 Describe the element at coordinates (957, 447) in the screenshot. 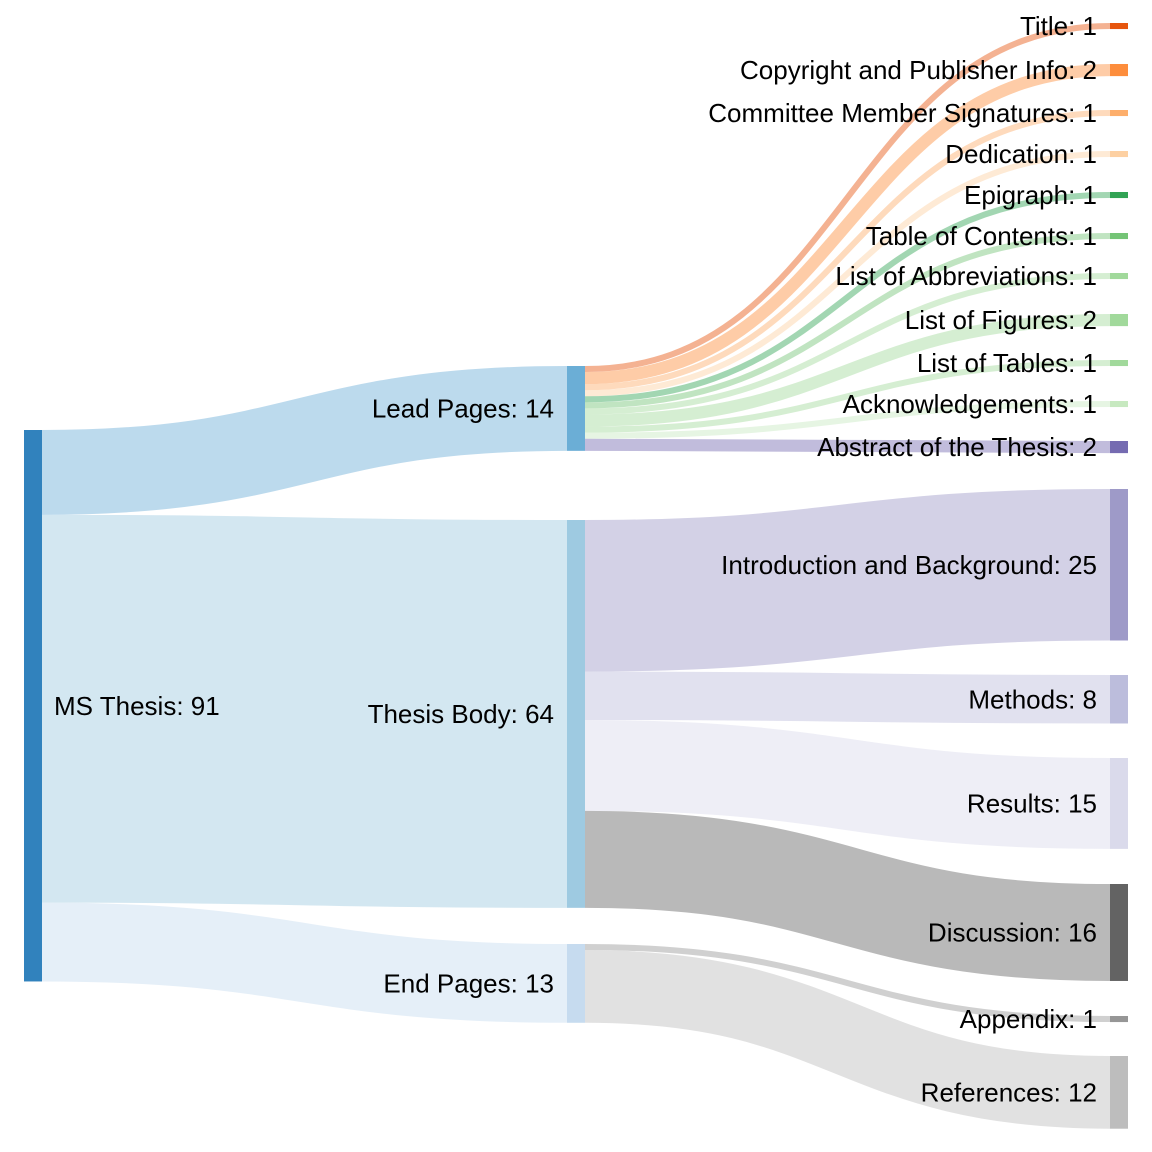

I see `node-label-abstract: Abstract of the Thesis: 2` at that location.